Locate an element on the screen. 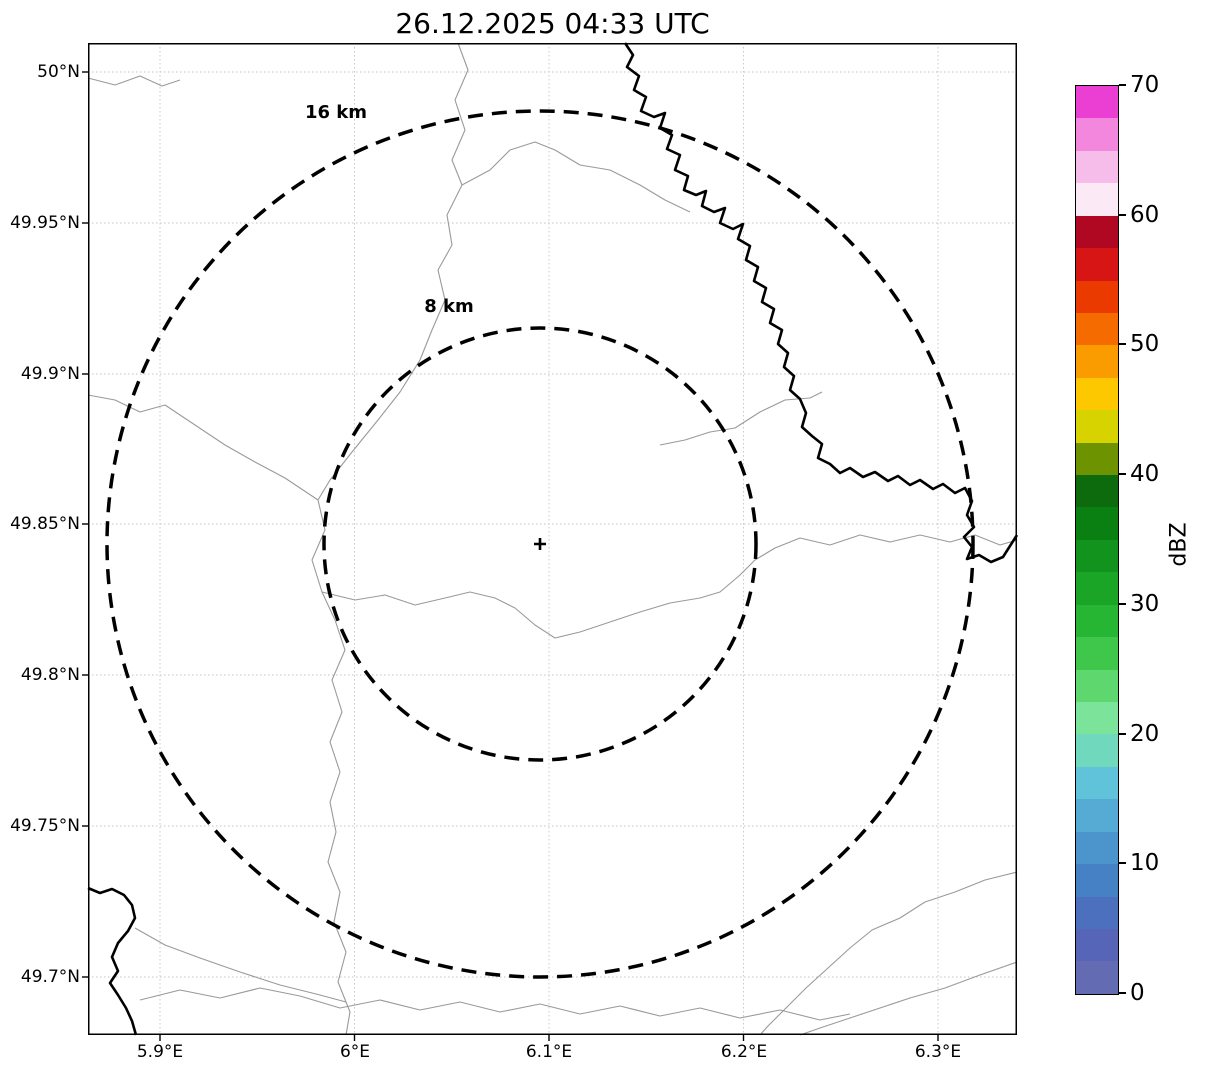 This screenshot has width=1207, height=1069. colorbar-tick-label: 10 is located at coordinates (1145, 863).